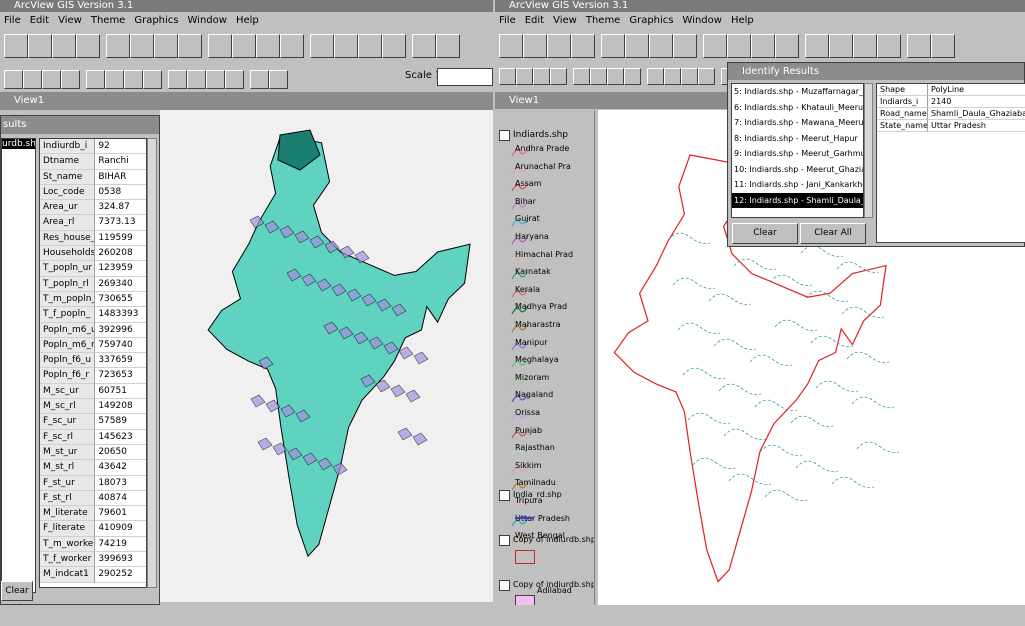  Describe the element at coordinates (18, 144) in the screenshot. I see `list-item: urdb.sh` at that location.